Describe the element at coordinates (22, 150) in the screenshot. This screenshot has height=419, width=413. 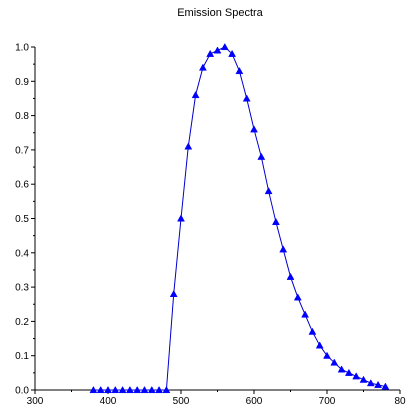
I see `y-tick-label: 0.7` at that location.